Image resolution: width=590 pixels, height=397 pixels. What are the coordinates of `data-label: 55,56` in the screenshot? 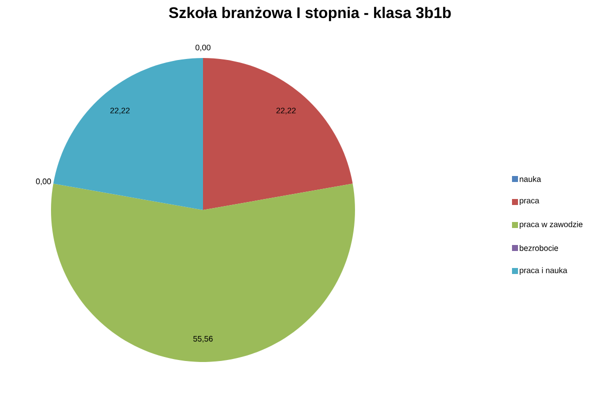 It's located at (203, 339).